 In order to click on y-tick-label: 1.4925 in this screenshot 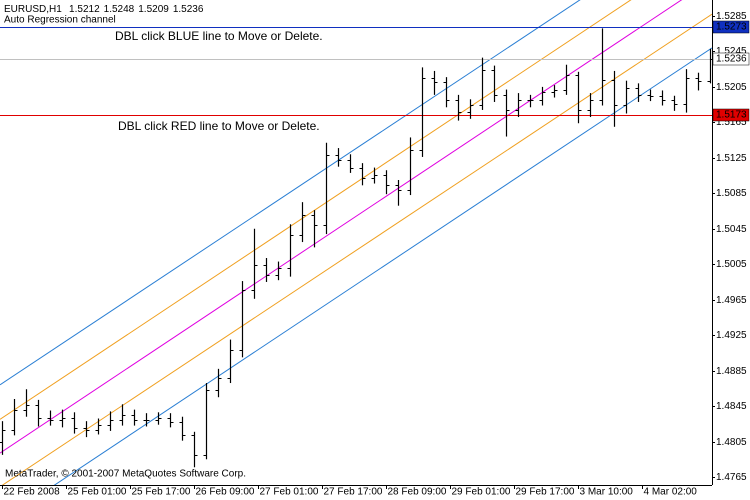, I will do `click(731, 335)`.